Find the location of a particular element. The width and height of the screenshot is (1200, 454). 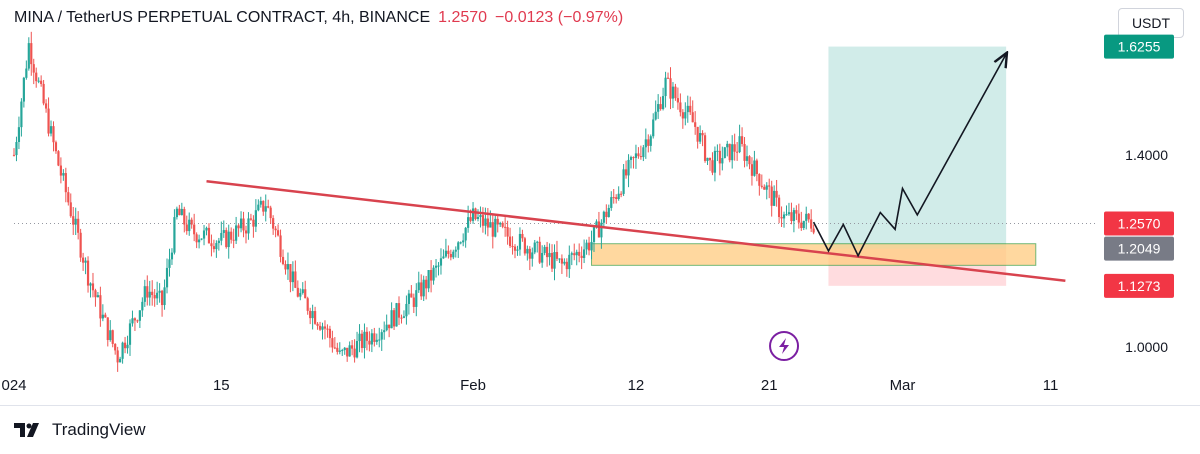

price-change-label: −0.0123 (−0.97%) is located at coordinates (559, 17).